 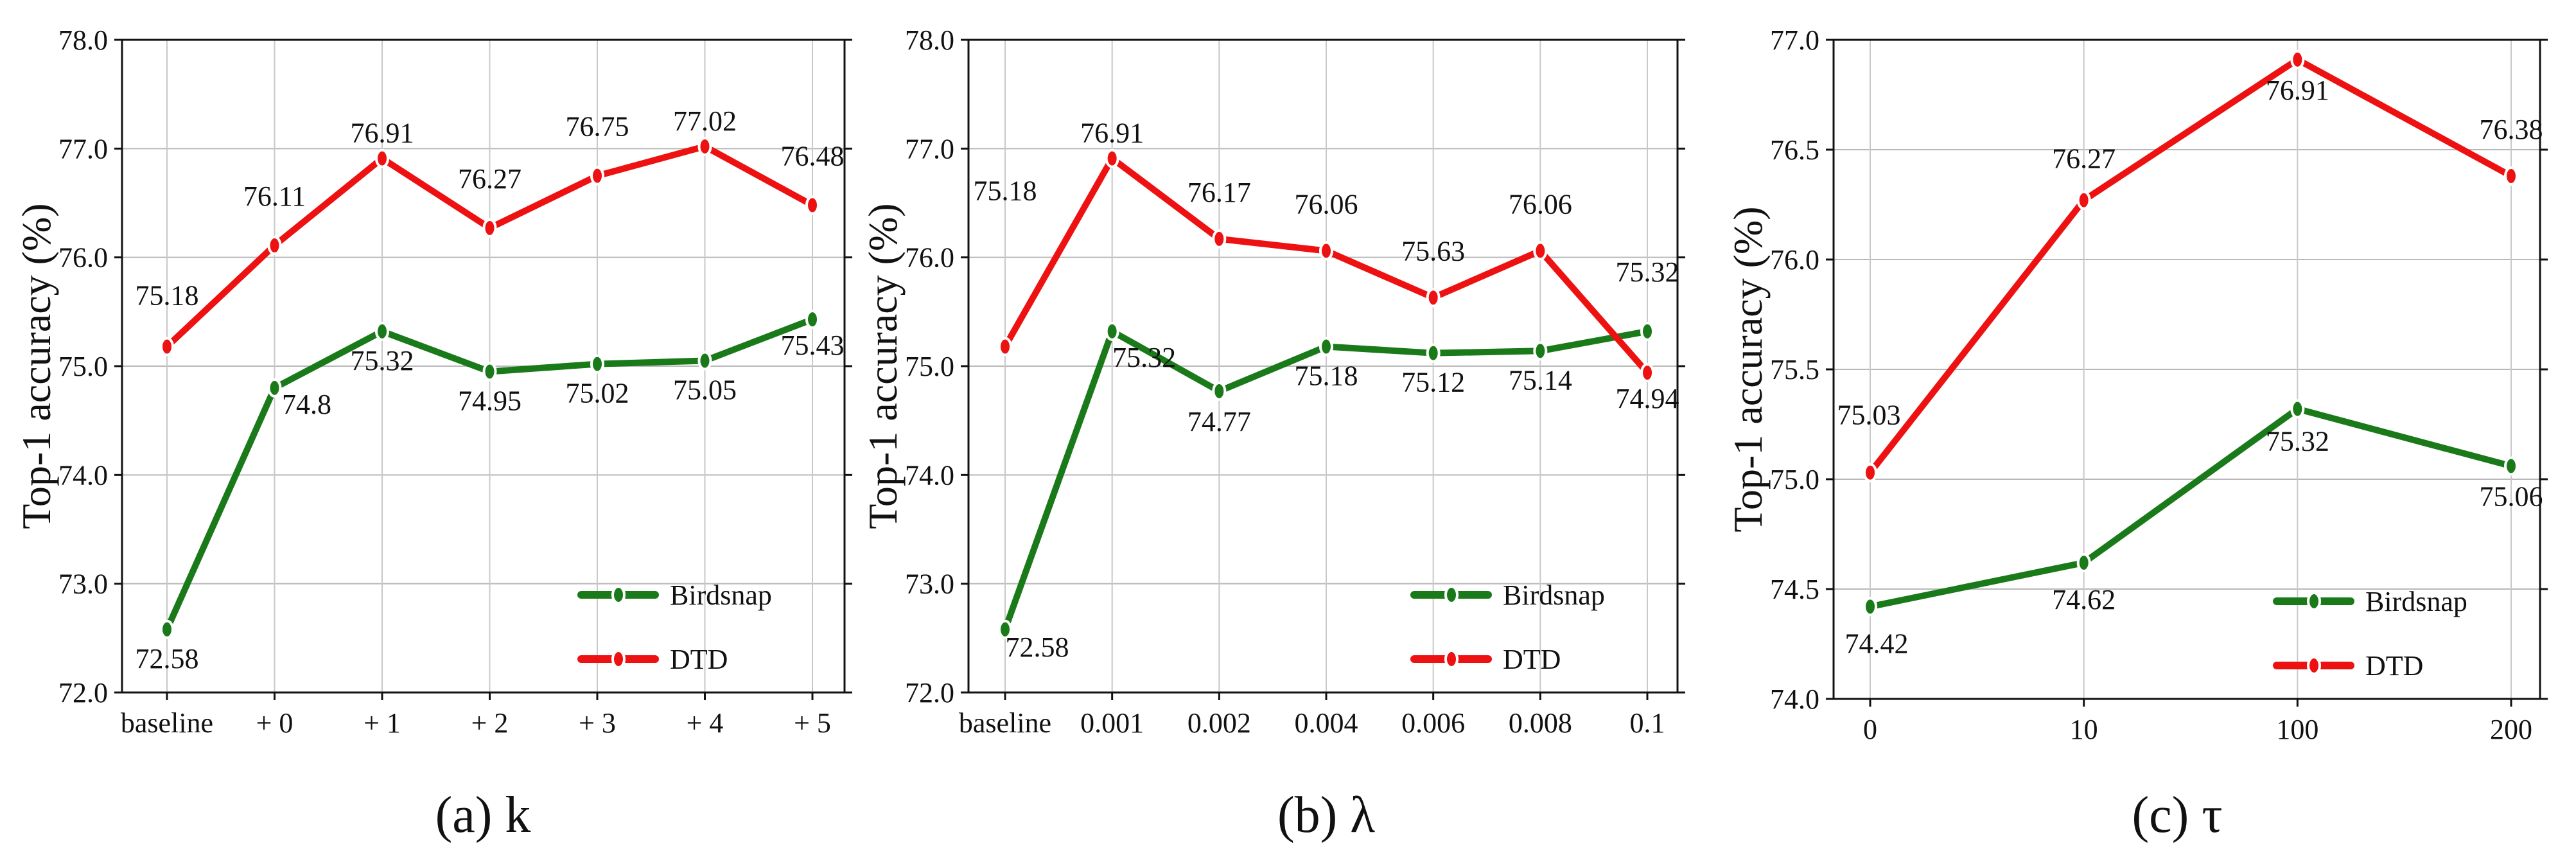 I want to click on panel-caption: (b) λ, so click(x=1326, y=815).